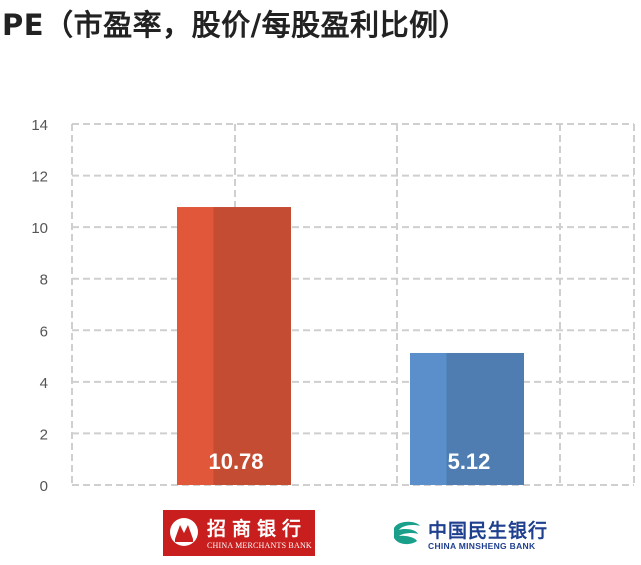  Describe the element at coordinates (407, 533) in the screenshot. I see `cmsb-logo-icon` at that location.